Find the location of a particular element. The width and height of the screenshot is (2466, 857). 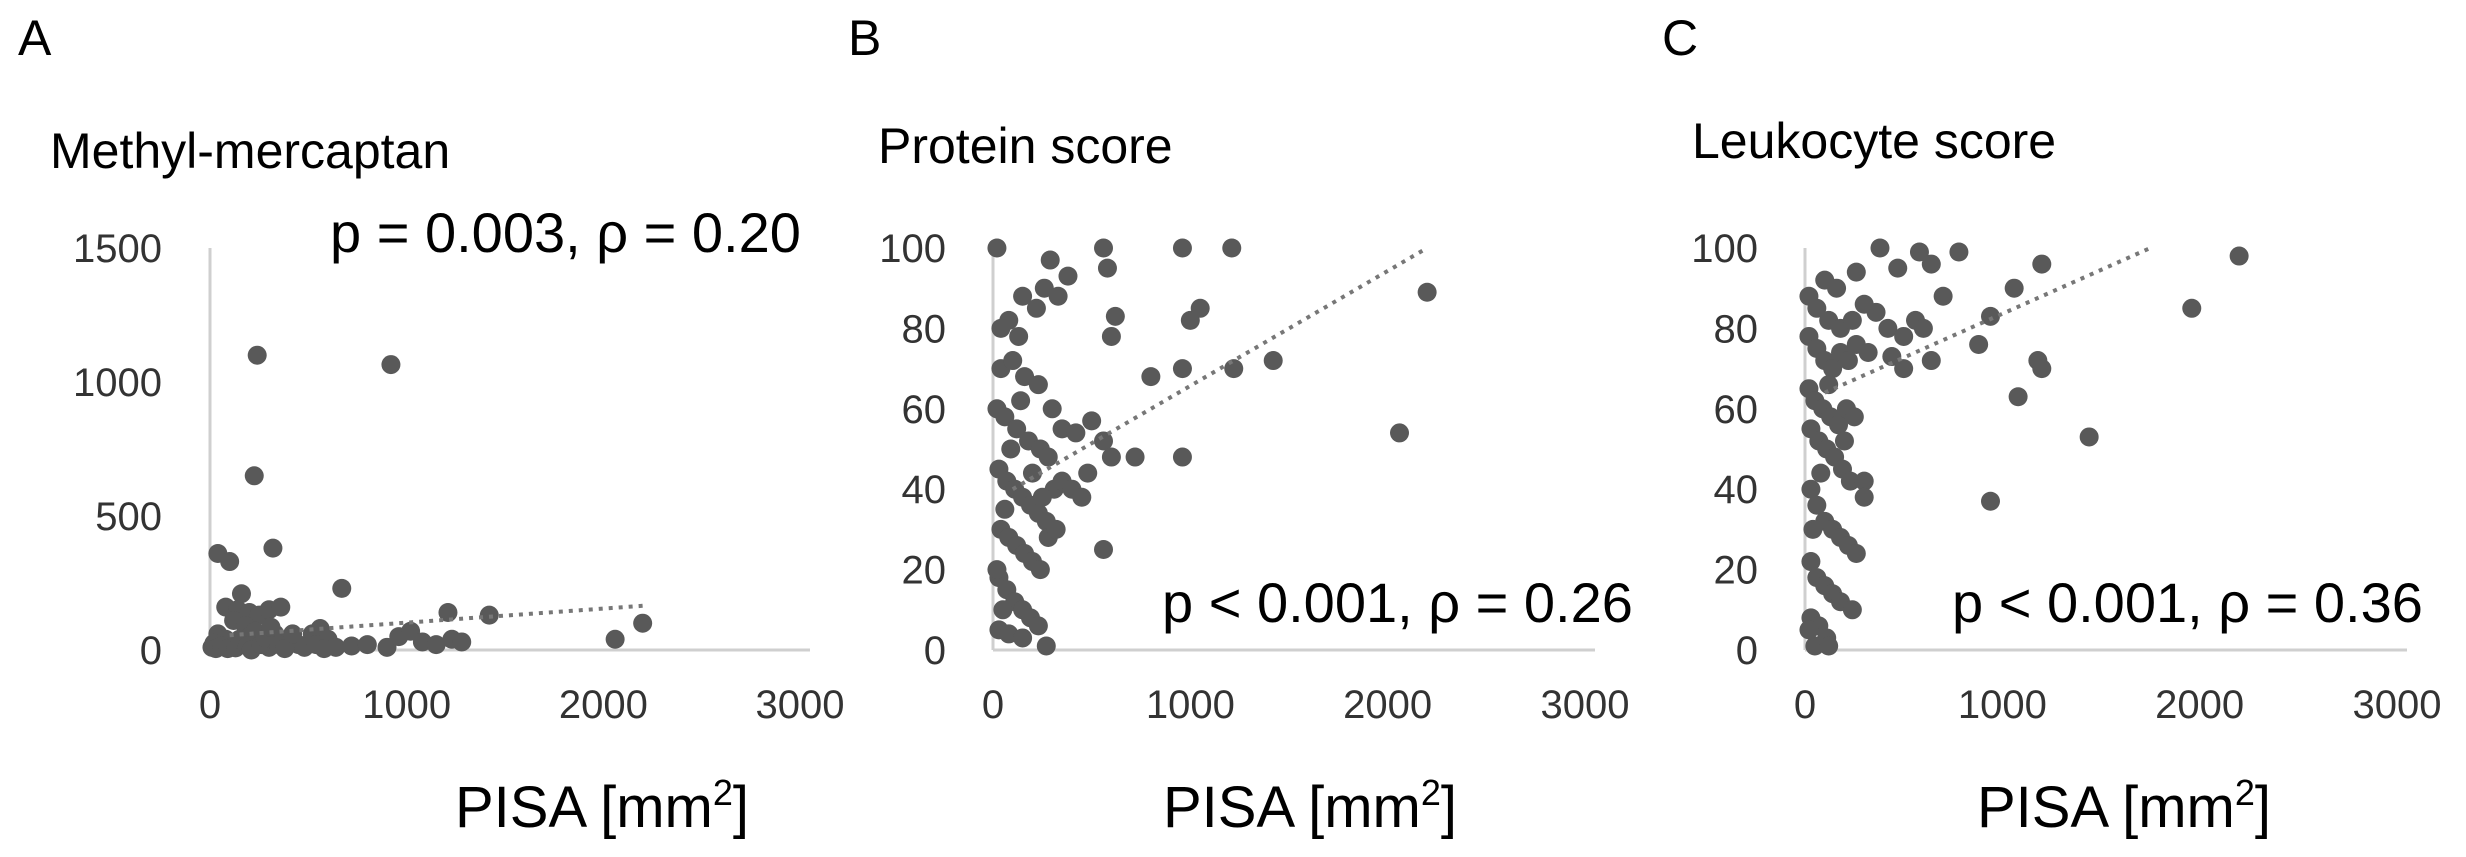

y-tick-label: 1000 is located at coordinates (117, 383).